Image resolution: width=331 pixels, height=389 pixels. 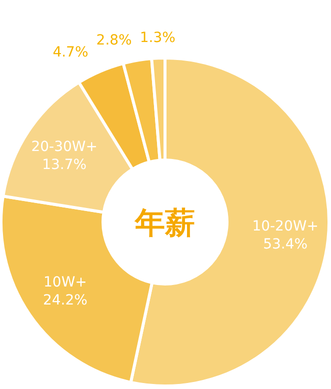 I want to click on data-label: 2.8%, so click(x=114, y=40).